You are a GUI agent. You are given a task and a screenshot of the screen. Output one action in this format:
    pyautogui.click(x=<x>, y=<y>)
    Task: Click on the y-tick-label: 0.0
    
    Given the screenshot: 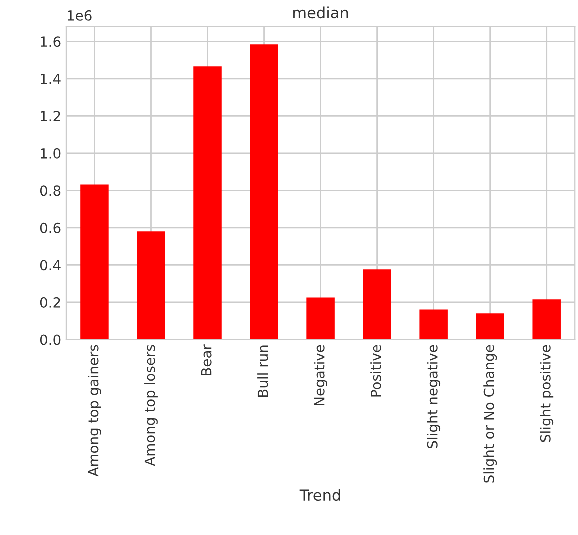 What is the action you would take?
    pyautogui.click(x=50, y=340)
    